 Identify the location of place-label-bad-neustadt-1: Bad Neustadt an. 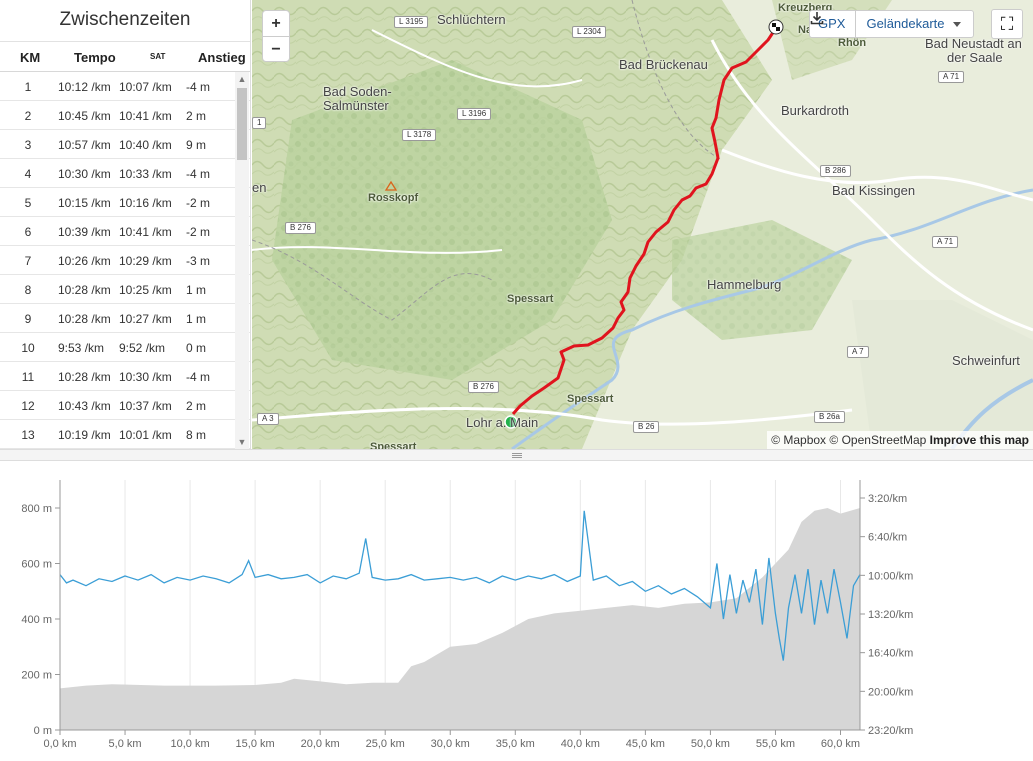
(973, 43).